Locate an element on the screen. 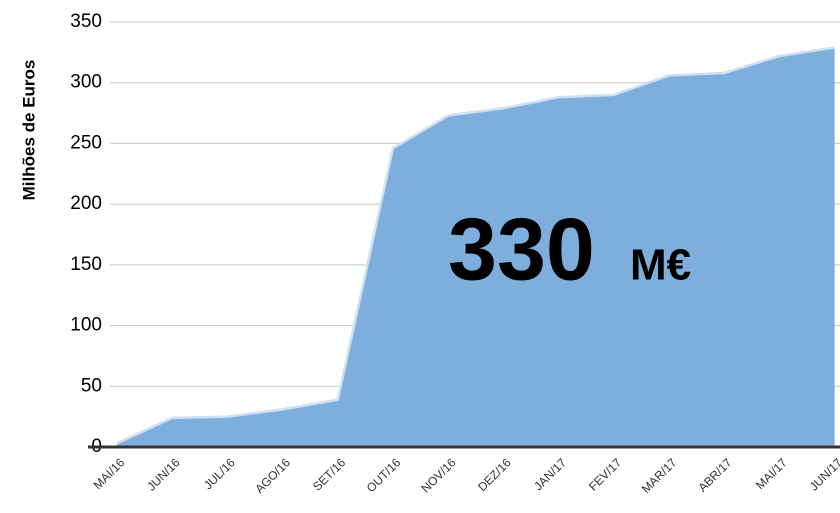 The height and width of the screenshot is (513, 840). y-tick-label: 350 is located at coordinates (86, 21).